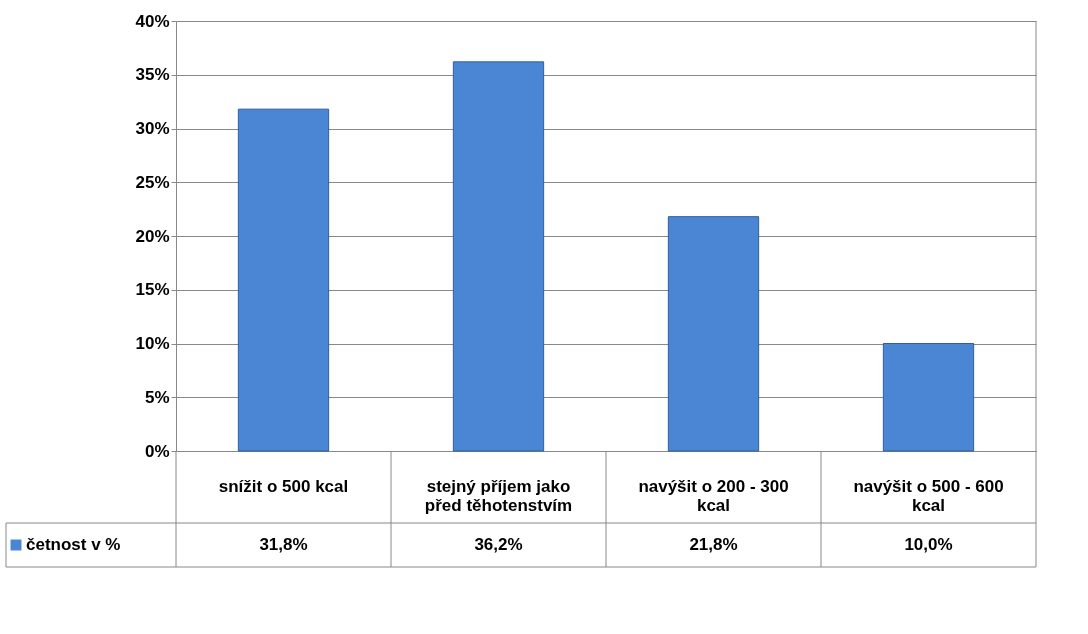  Describe the element at coordinates (152, 182) in the screenshot. I see `y-tick-label: 25%` at that location.